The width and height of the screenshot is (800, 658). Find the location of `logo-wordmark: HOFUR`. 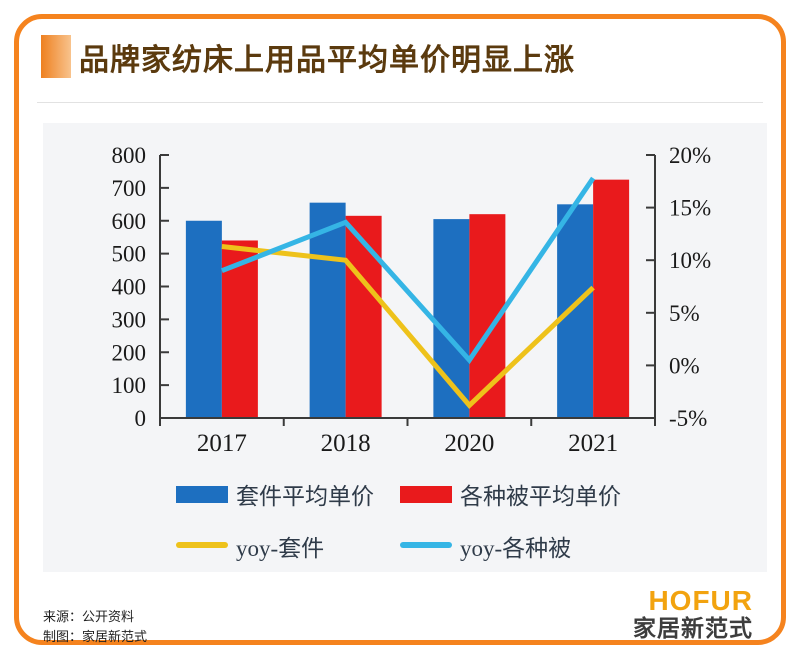

logo-wordmark: HOFUR is located at coordinates (700, 600).